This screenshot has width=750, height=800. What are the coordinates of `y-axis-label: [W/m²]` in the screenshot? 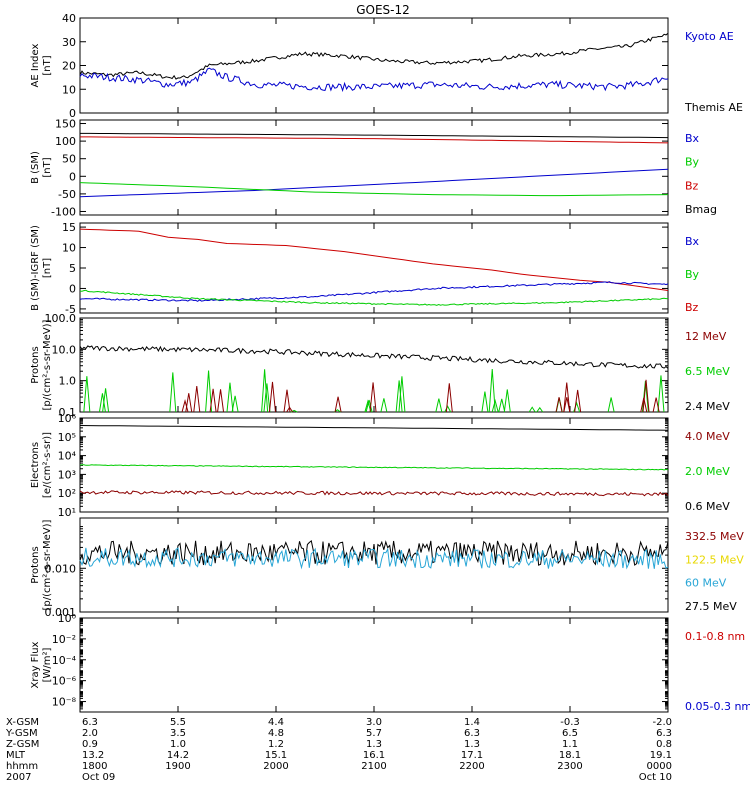 It's located at (47, 664).